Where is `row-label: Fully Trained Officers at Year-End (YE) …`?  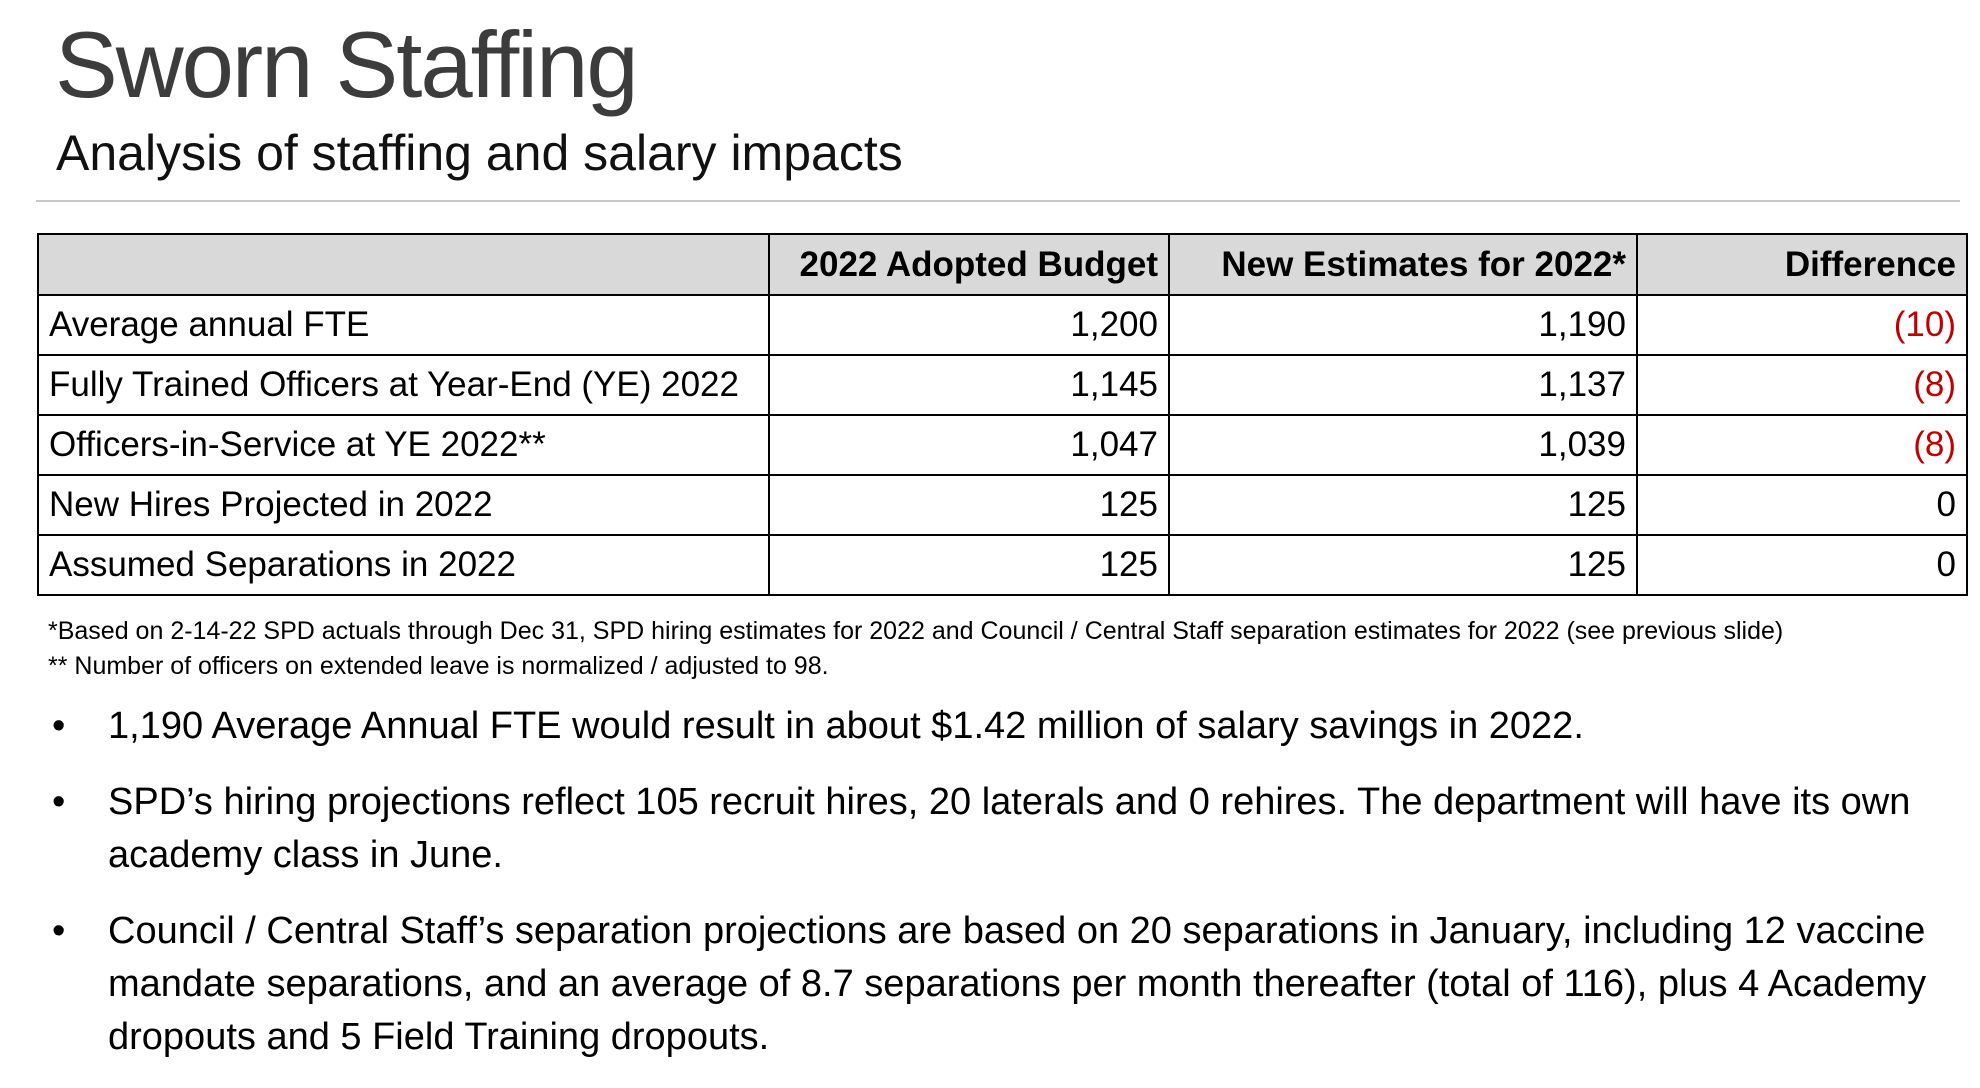 row-label: Fully Trained Officers at Year-End (YE) … is located at coordinates (403, 385).